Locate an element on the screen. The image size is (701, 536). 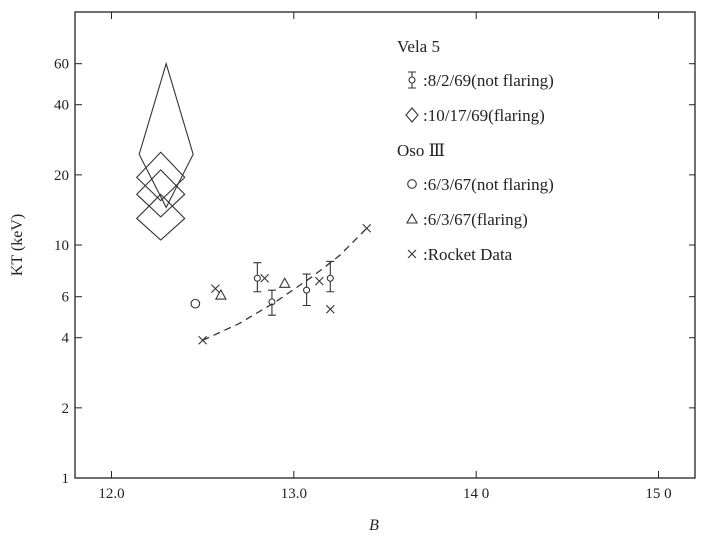
x-axis-label: B is located at coordinates (374, 525).